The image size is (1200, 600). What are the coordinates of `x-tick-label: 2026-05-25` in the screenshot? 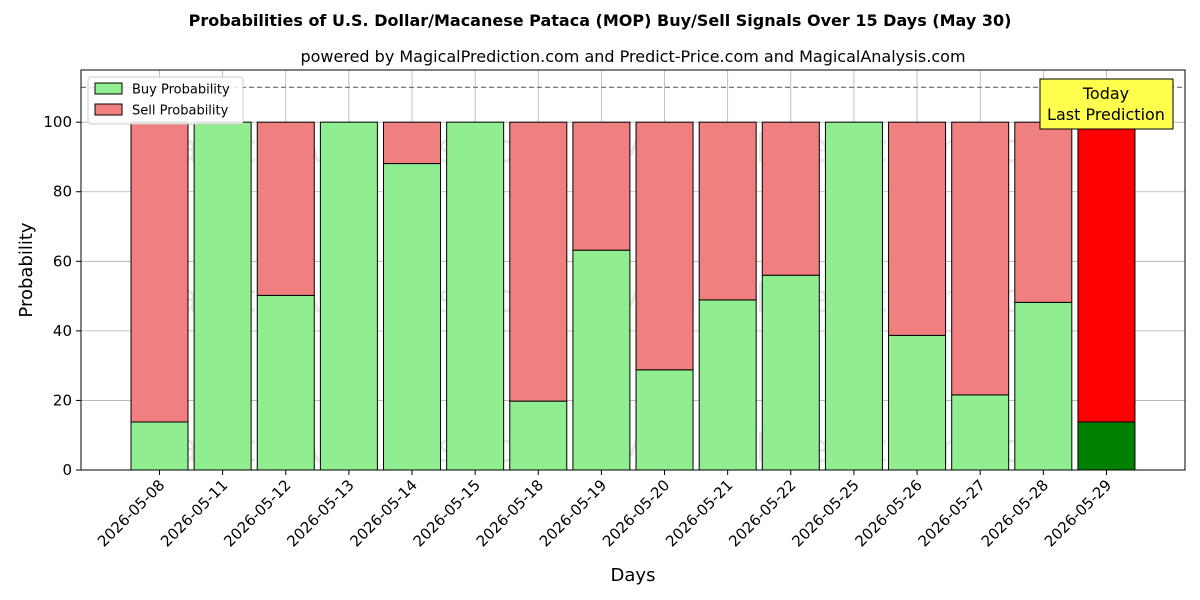 It's located at (825, 513).